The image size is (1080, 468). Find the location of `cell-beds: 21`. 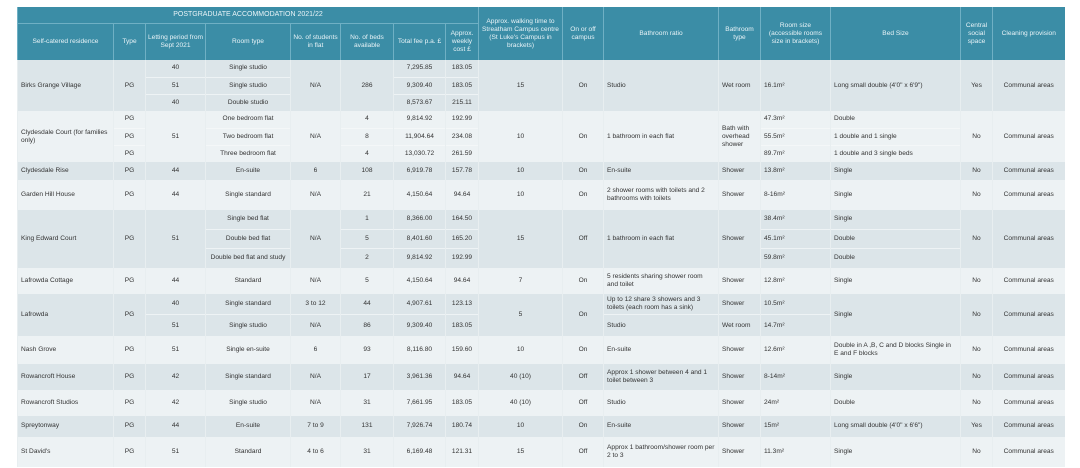

cell-beds: 21 is located at coordinates (367, 195).